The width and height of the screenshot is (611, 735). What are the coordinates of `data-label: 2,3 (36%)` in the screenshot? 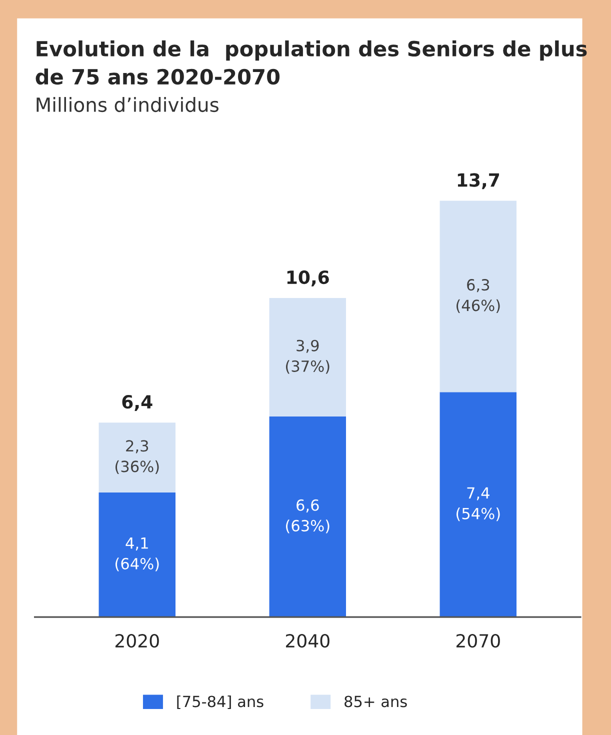 It's located at (137, 457).